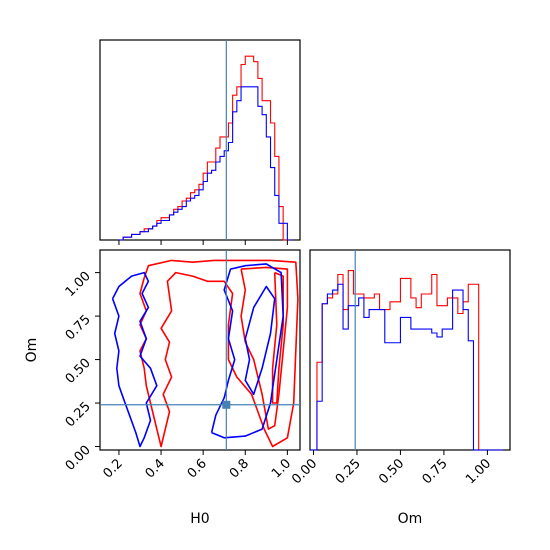 This screenshot has height=550, width=550. I want to click on tick-label-y-om: 0.00, so click(78, 458).